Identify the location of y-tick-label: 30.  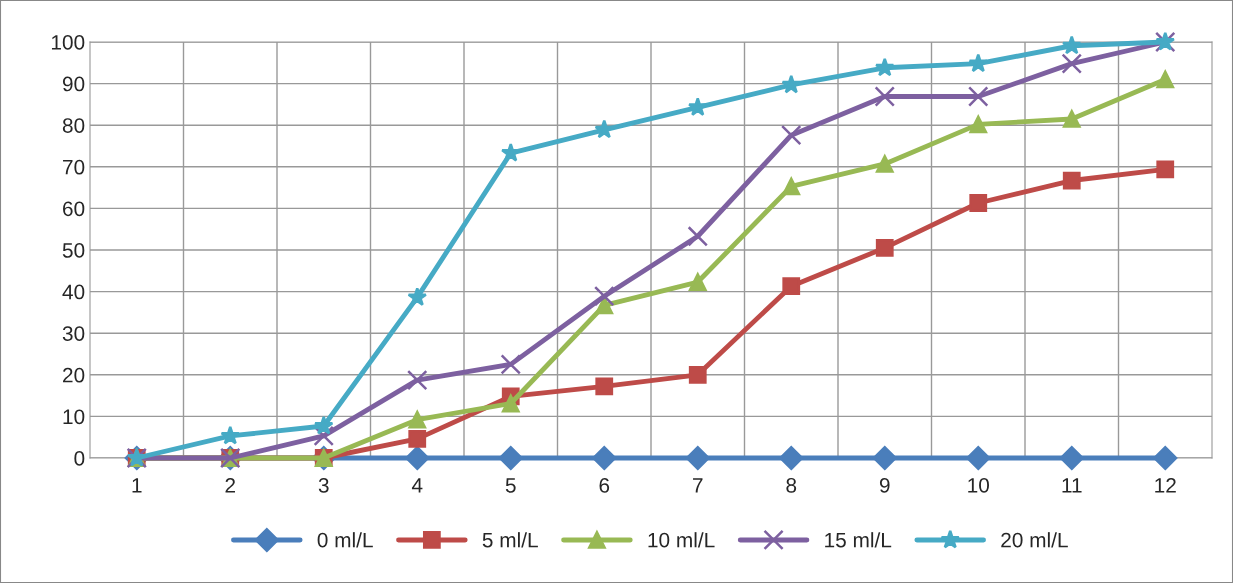
(73, 333).